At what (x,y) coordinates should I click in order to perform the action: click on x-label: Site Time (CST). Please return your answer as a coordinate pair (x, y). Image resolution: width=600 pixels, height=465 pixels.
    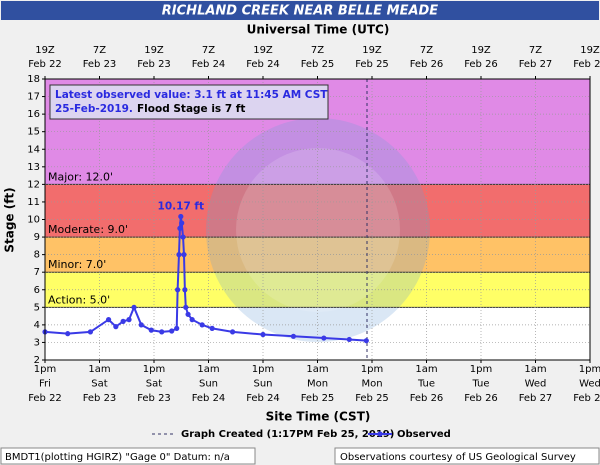
    Looking at the image, I should click on (318, 417).